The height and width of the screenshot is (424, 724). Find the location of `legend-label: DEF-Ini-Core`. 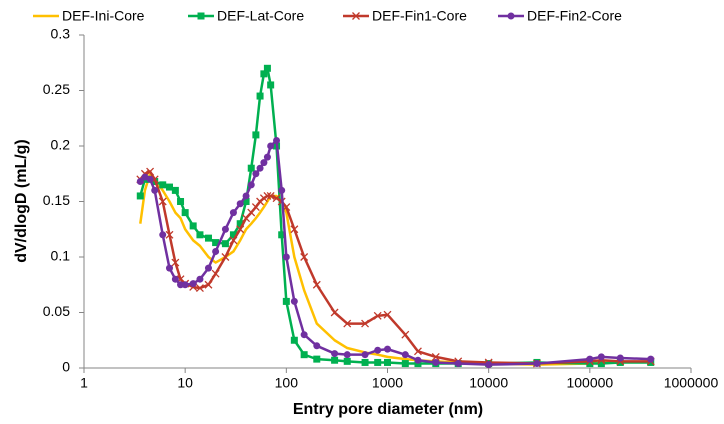

legend-label: DEF-Ini-Core is located at coordinates (103, 16).